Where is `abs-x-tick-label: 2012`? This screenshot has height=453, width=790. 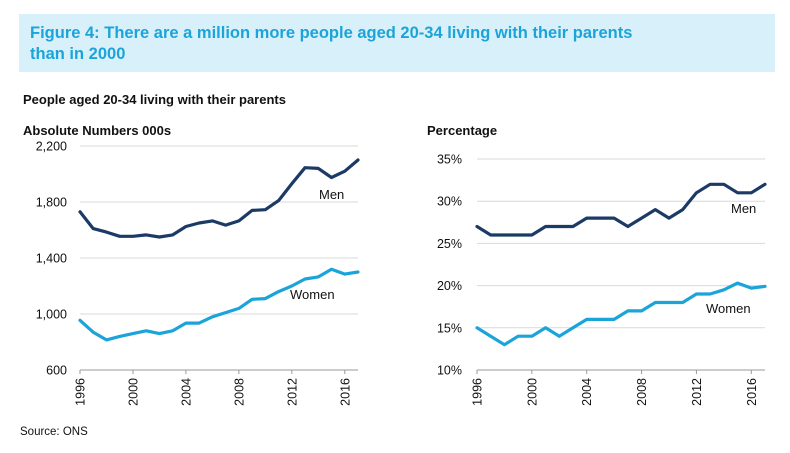 abs-x-tick-label: 2012 is located at coordinates (292, 392).